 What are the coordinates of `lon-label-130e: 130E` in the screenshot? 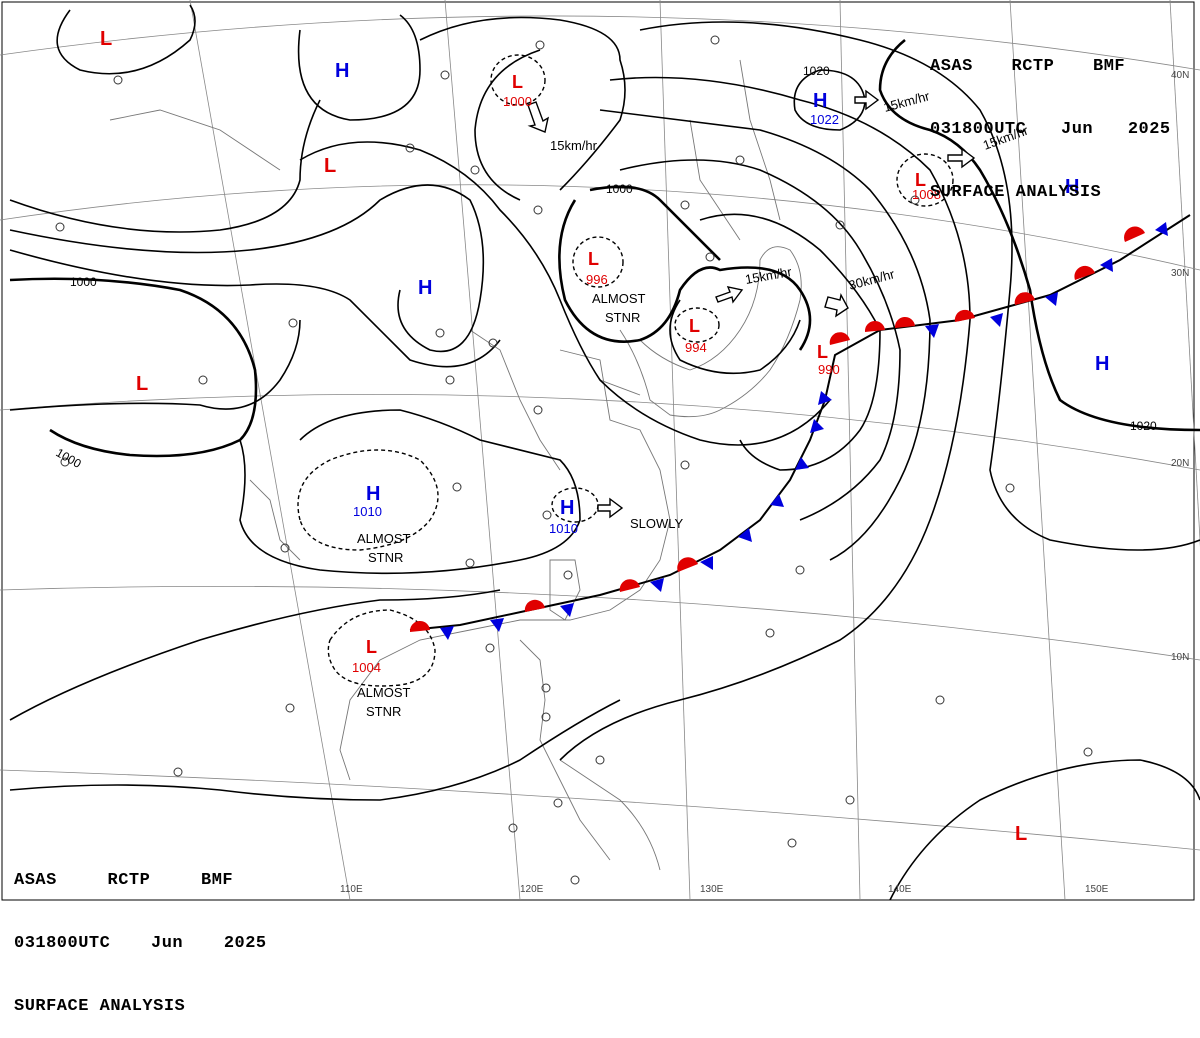 It's located at (712, 889).